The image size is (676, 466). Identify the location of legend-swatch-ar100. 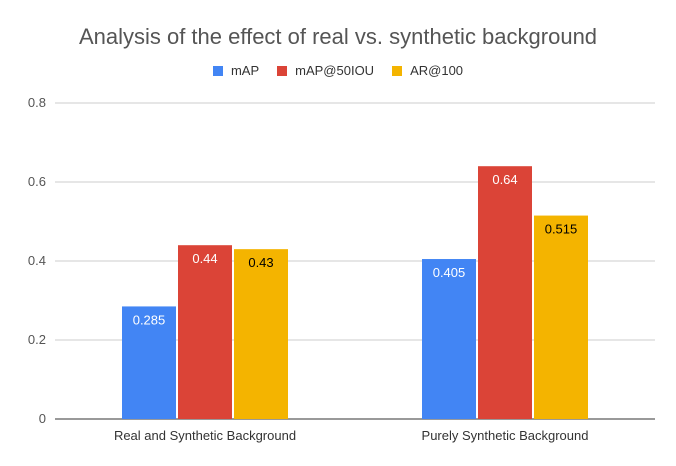
(397, 70).